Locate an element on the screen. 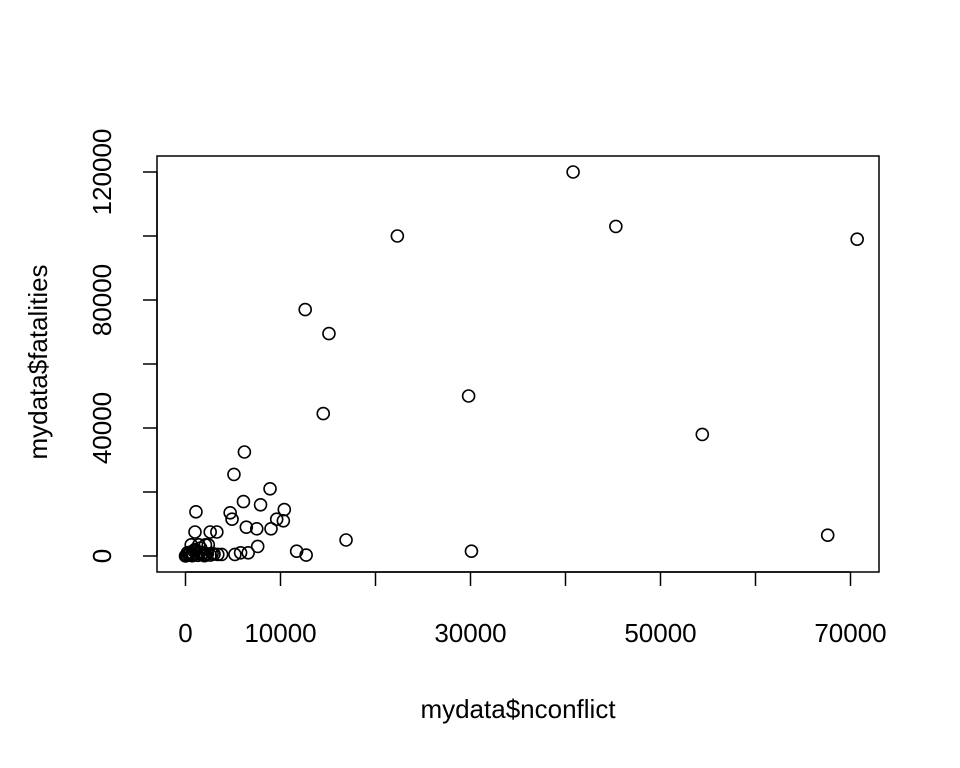 The width and height of the screenshot is (960, 768). y-axis: 0 40000 80000 120000 is located at coordinates (122, 346).